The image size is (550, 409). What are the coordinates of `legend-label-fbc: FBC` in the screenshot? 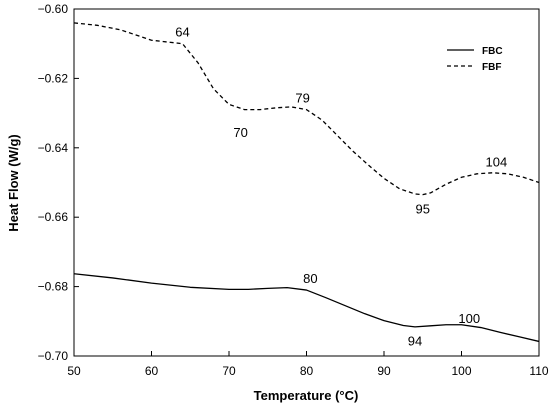 It's located at (492, 51).